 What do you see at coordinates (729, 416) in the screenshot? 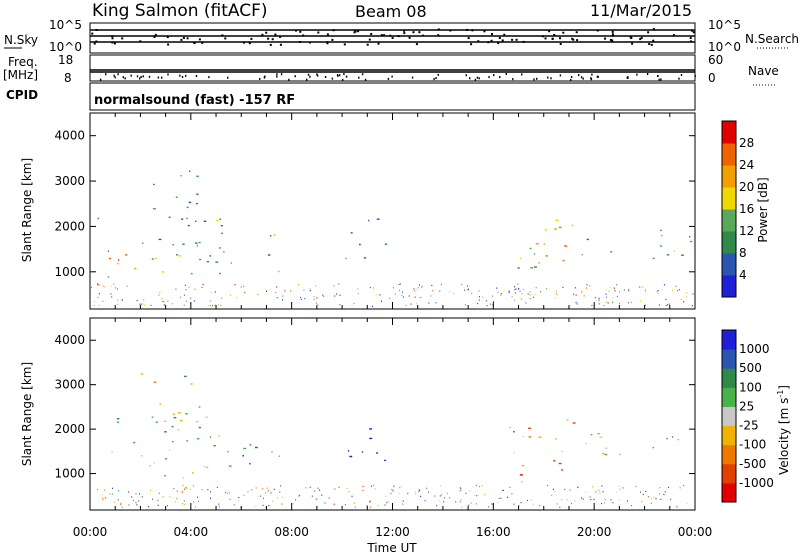
I see `colorbar-swatch` at bounding box center [729, 416].